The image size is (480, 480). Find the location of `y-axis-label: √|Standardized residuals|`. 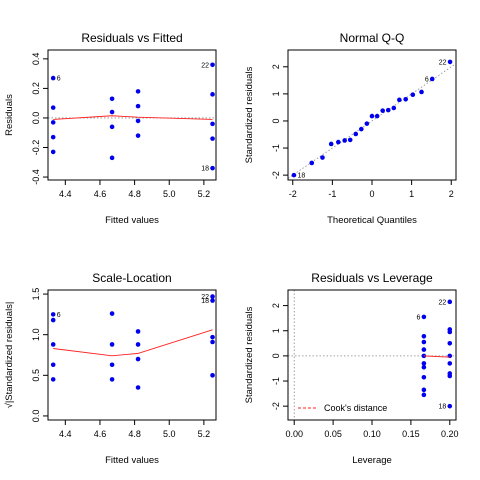

y-axis-label: √|Standardized residuals| is located at coordinates (9, 355).